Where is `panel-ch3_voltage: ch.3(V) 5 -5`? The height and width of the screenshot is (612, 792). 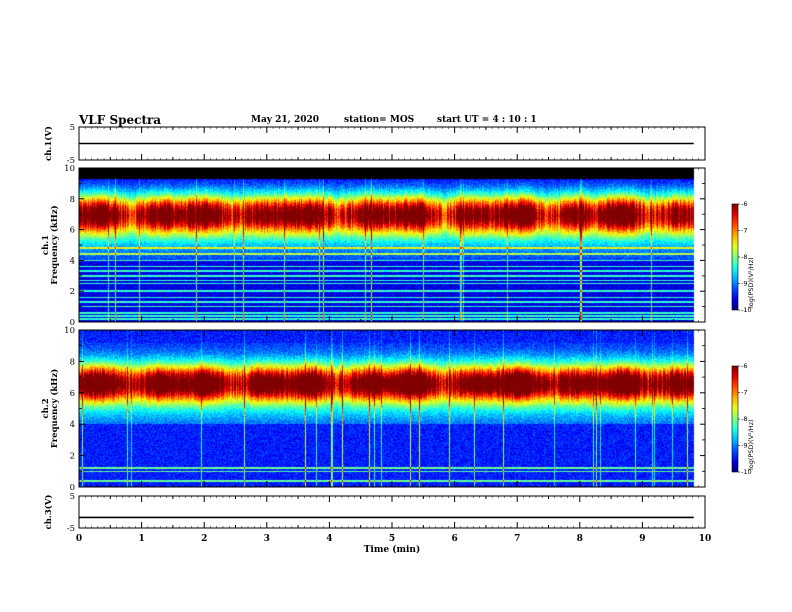
panel-ch3_voltage: ch.3(V) 5 -5 is located at coordinates (374, 513).